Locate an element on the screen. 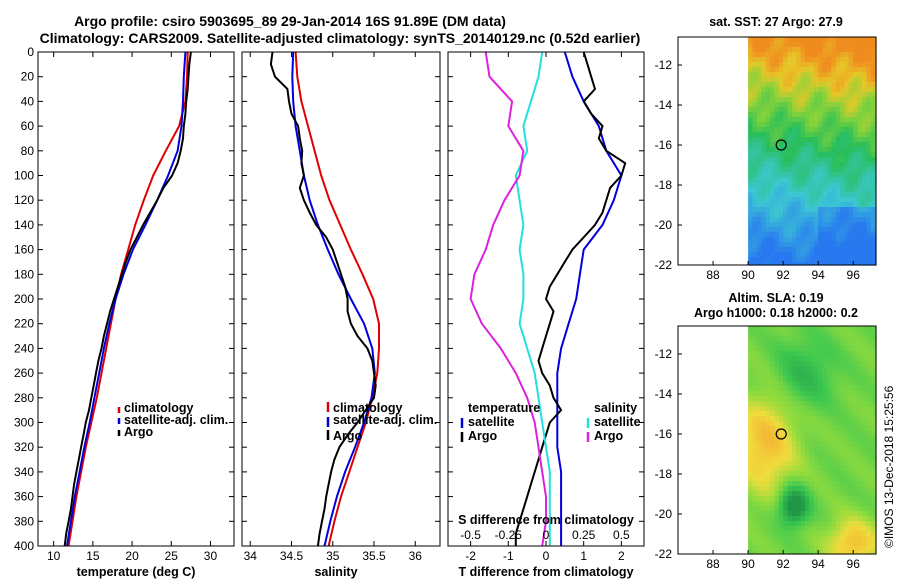 The image size is (900, 580). y-tick-label: 220 is located at coordinates (24, 324).